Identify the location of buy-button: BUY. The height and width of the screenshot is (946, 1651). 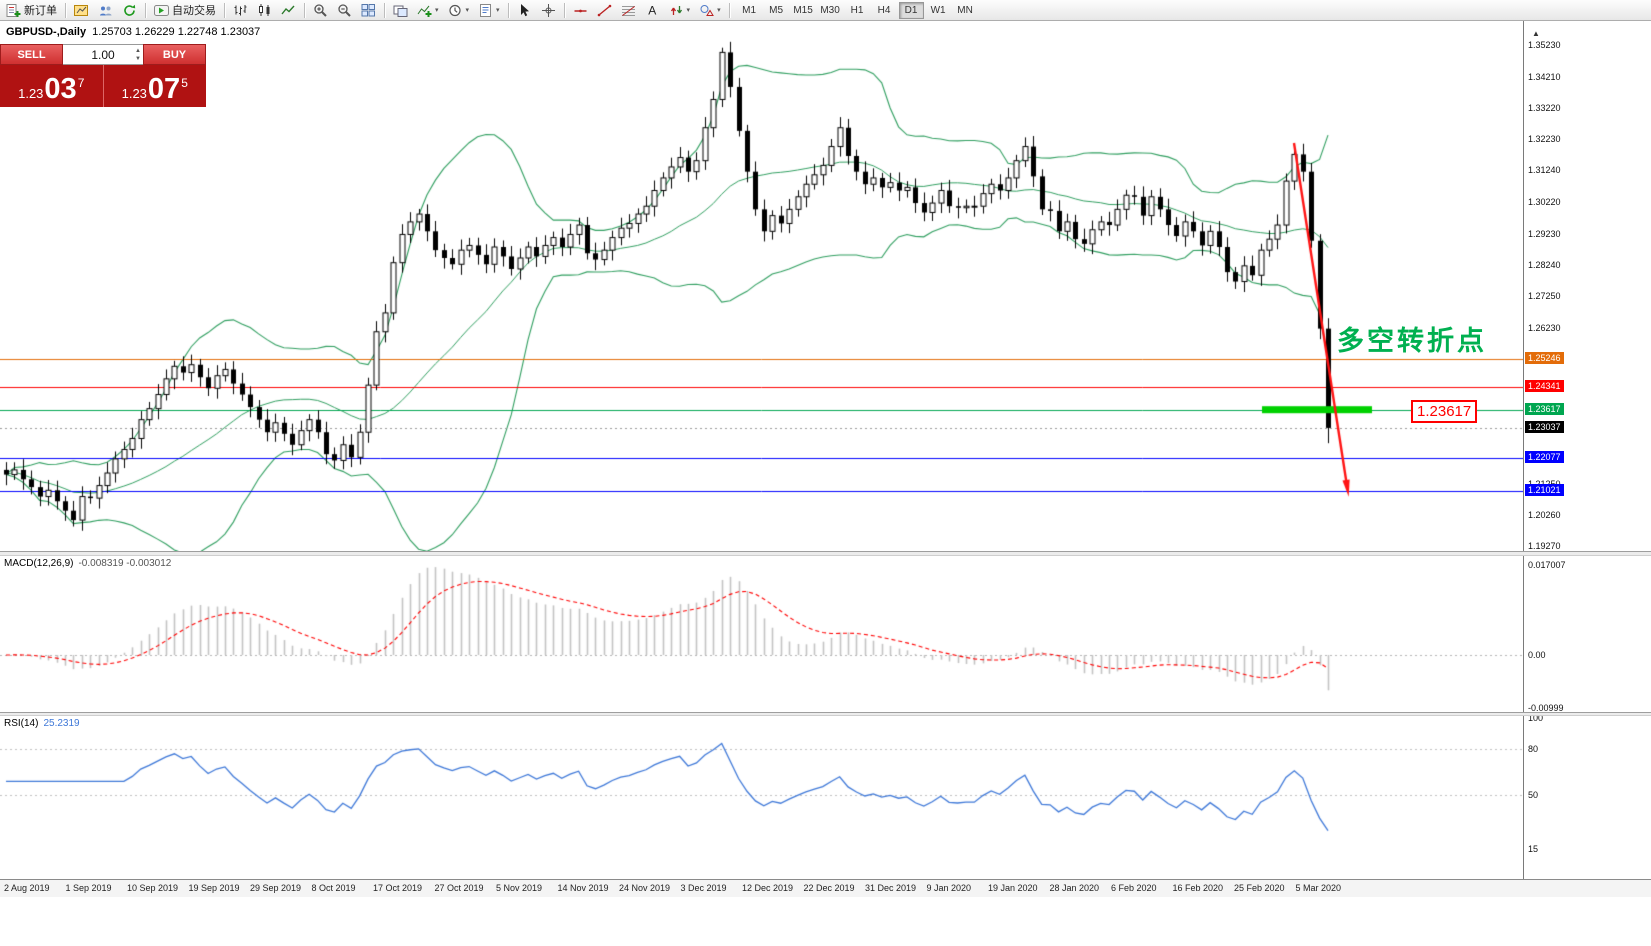
(174, 54).